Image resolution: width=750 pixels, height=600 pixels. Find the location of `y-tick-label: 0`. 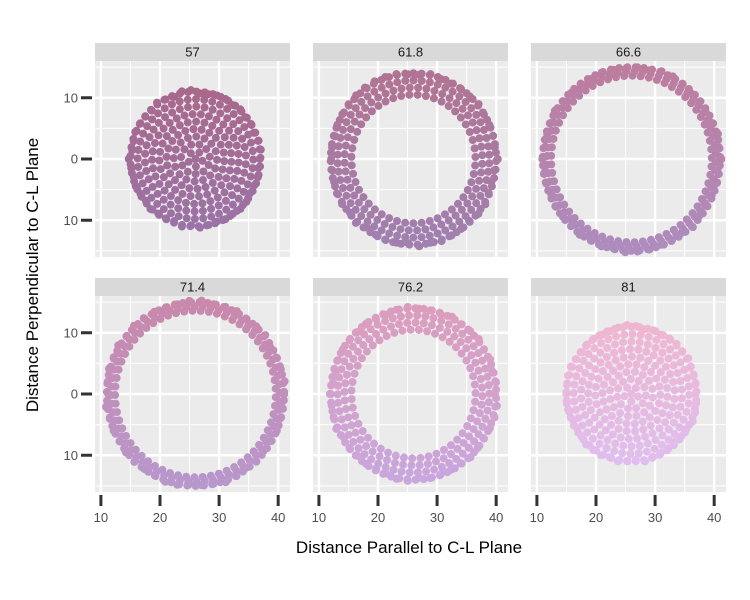

y-tick-label: 0 is located at coordinates (74, 394).